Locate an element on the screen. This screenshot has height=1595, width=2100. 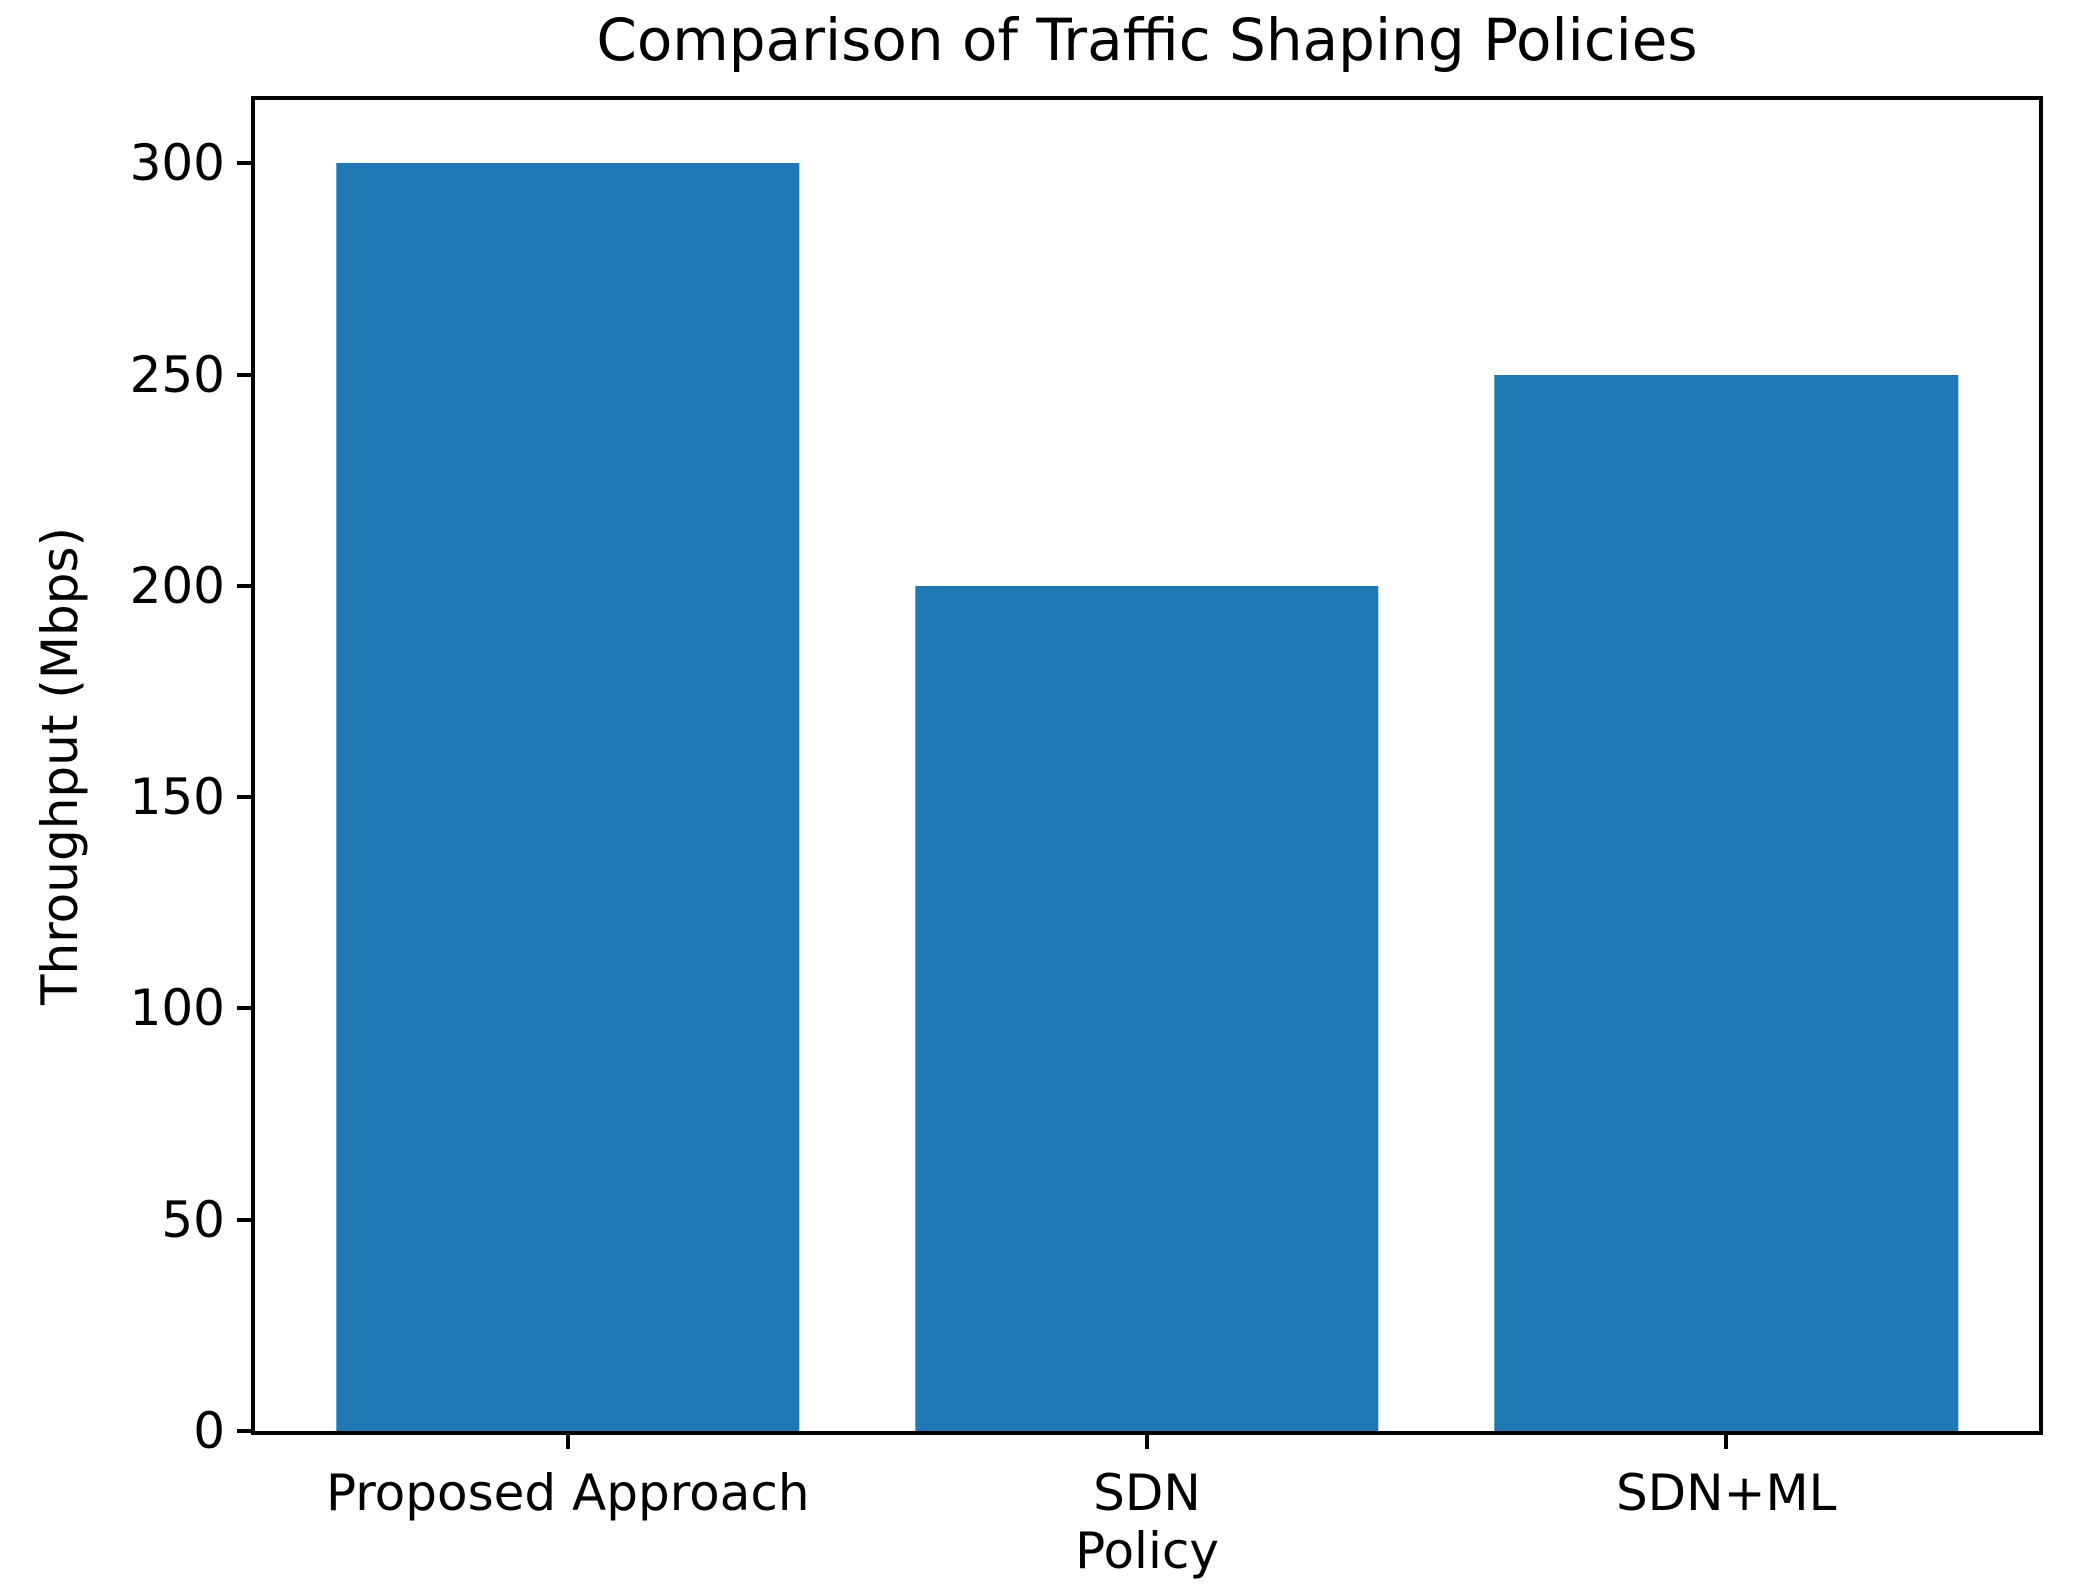
bar-sdn is located at coordinates (1147, 1008).